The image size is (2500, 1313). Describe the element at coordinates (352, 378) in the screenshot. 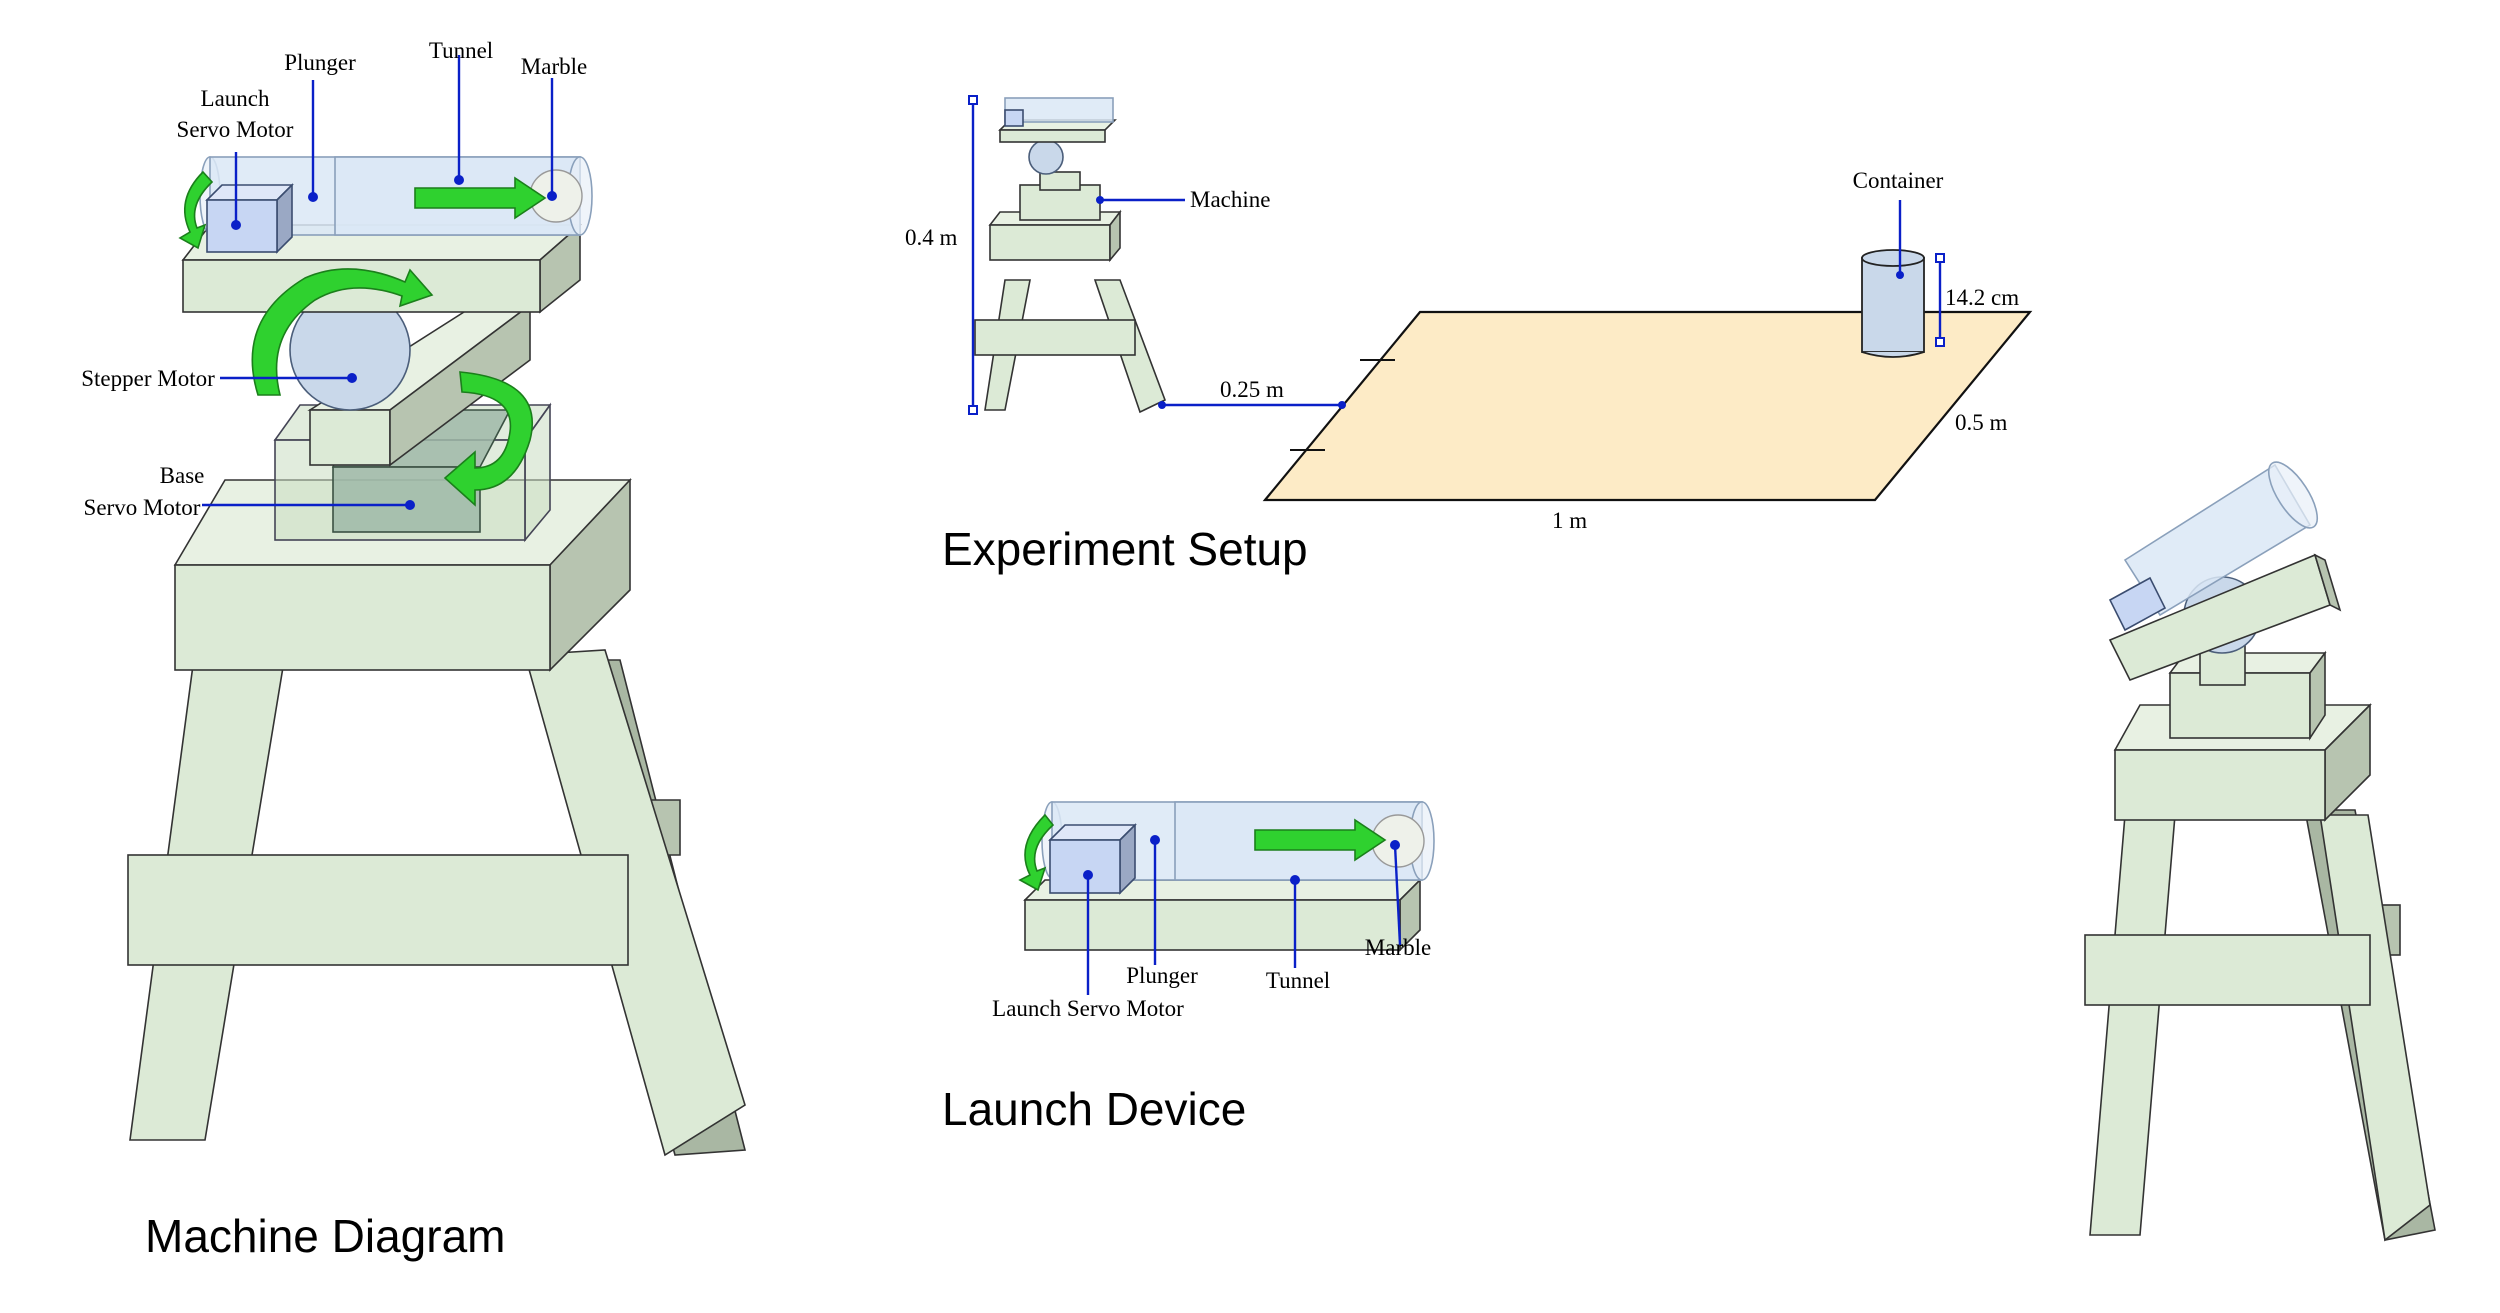

I see `stepper-dot` at that location.